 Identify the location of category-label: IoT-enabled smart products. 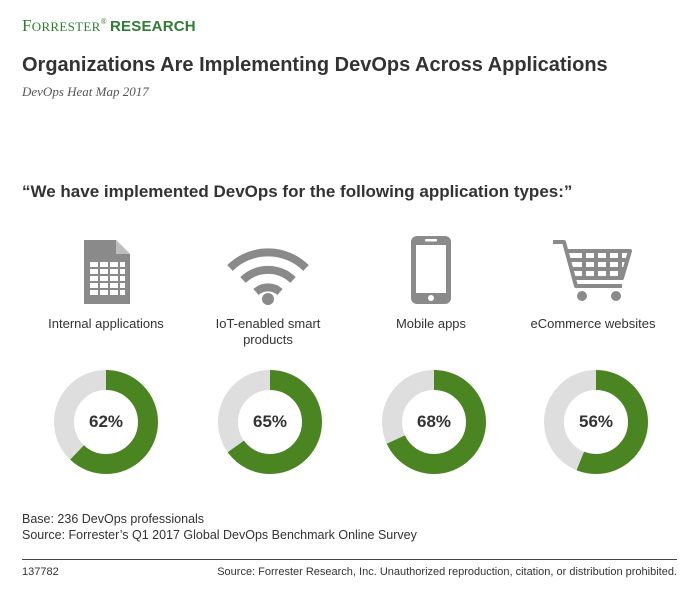
(268, 331).